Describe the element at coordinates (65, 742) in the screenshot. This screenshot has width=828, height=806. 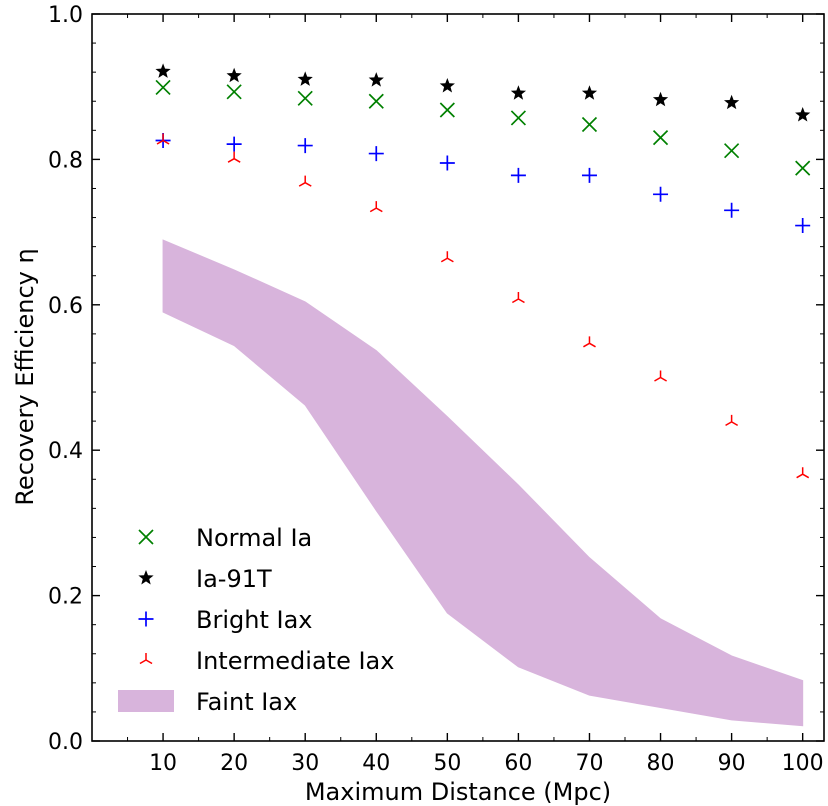
I see `y-tick-label: 0.0` at that location.